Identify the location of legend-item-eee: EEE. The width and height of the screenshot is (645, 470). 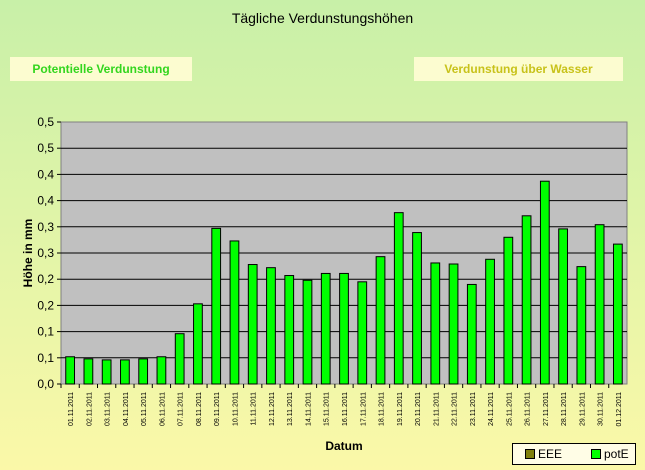
(543, 454).